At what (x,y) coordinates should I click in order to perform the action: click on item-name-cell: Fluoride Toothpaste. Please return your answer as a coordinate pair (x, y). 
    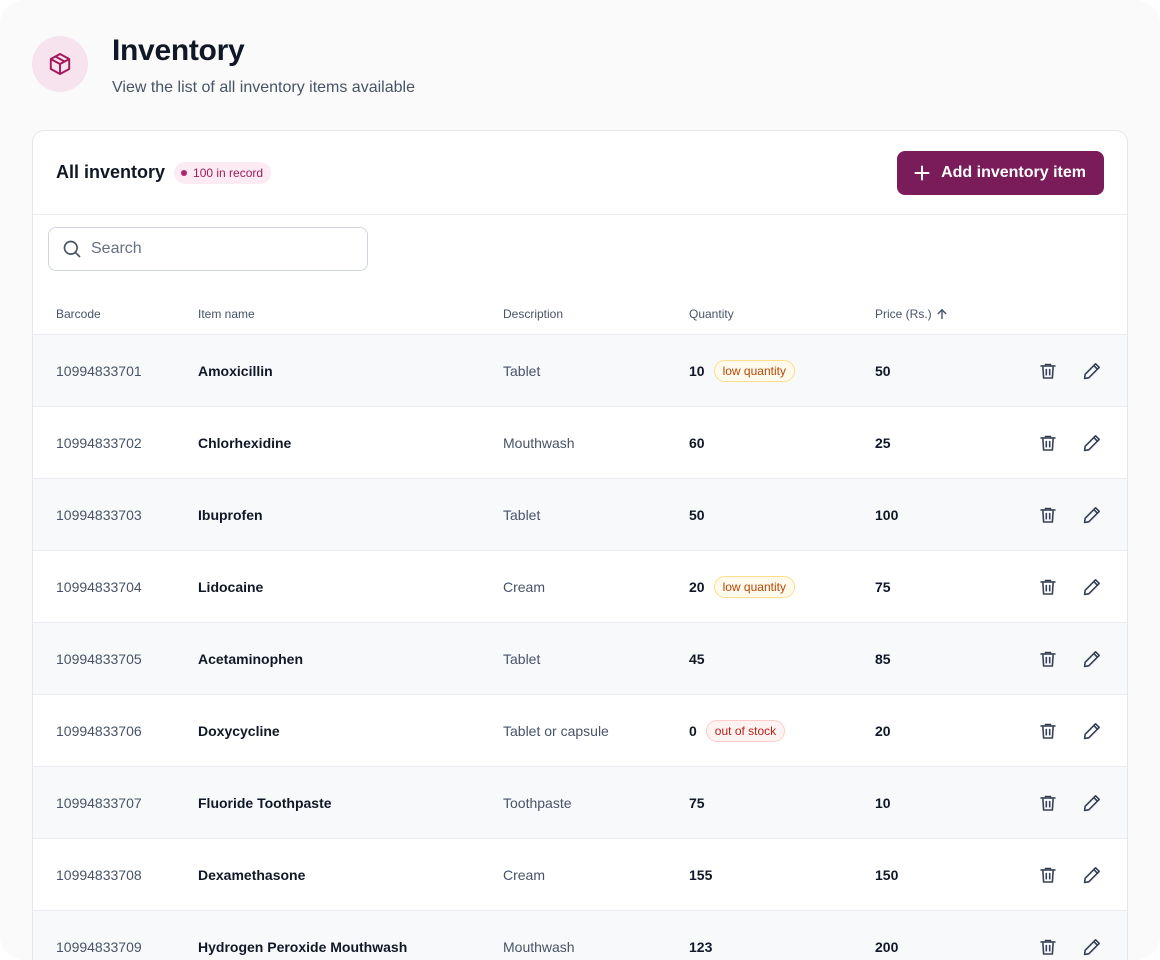
    Looking at the image, I should click on (265, 802).